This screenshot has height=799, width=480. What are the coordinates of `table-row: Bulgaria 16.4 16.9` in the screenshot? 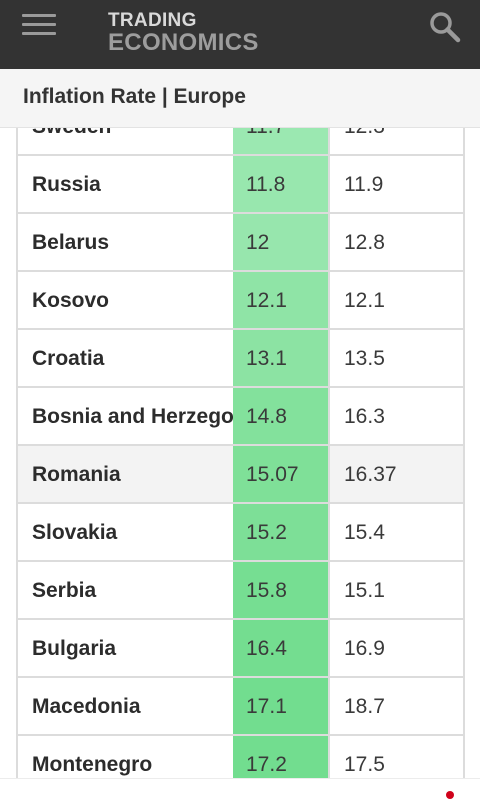 It's located at (240, 649).